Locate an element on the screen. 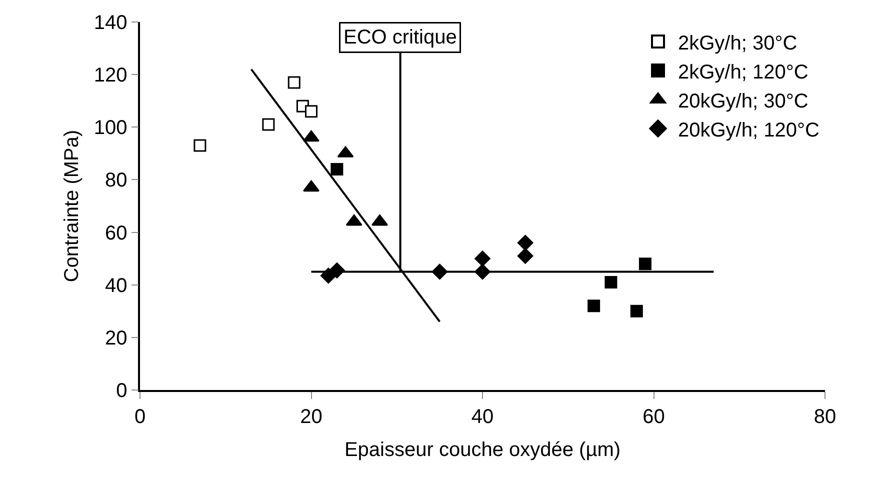  legend-label: 20kGy/h; 30°C is located at coordinates (743, 101).